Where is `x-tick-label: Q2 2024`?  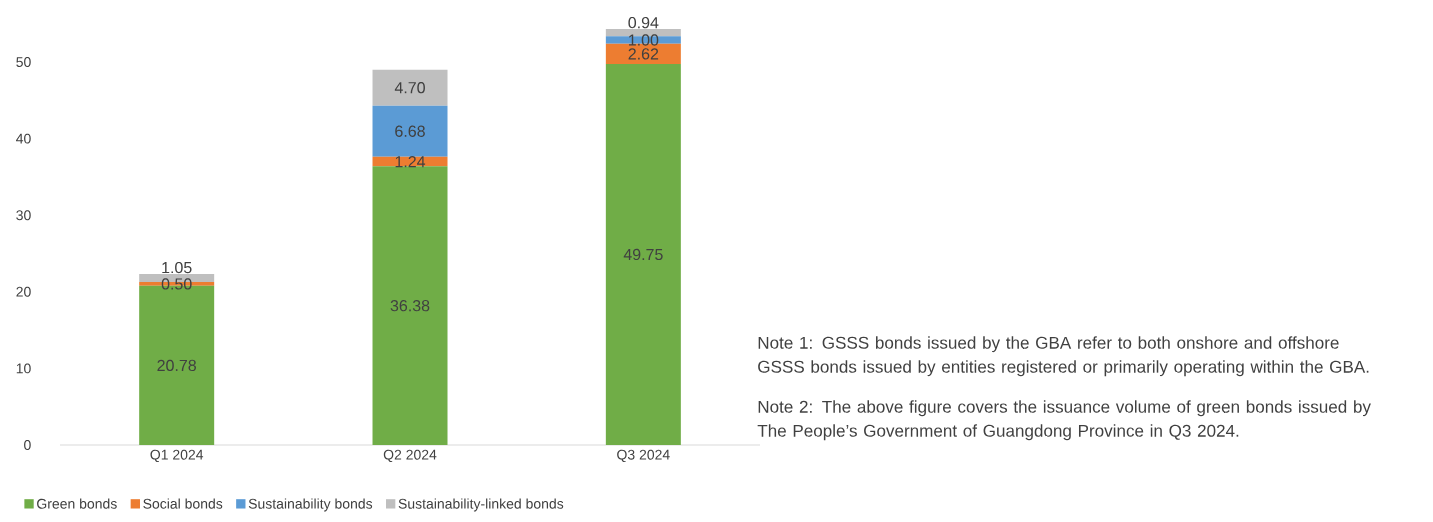 x-tick-label: Q2 2024 is located at coordinates (410, 456).